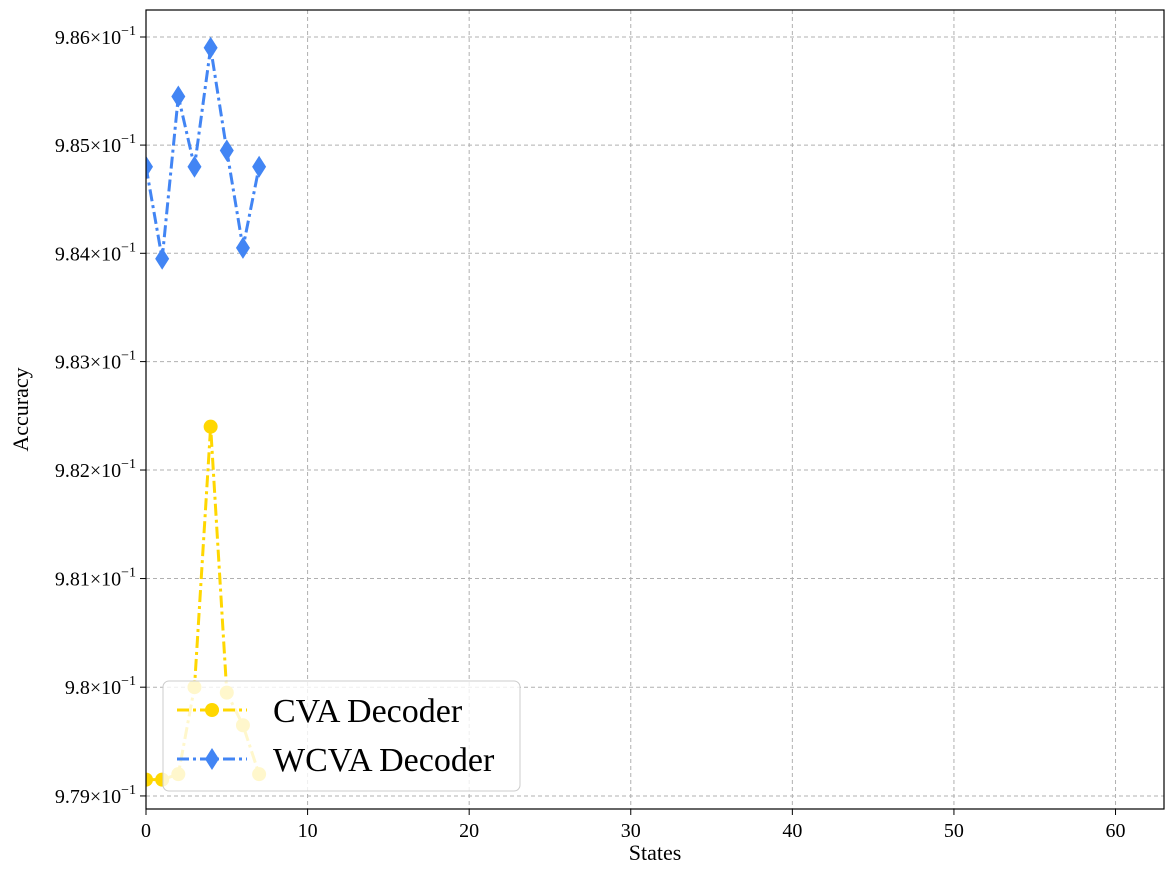  What do you see at coordinates (206, 411) in the screenshot?
I see `plot-series-group` at bounding box center [206, 411].